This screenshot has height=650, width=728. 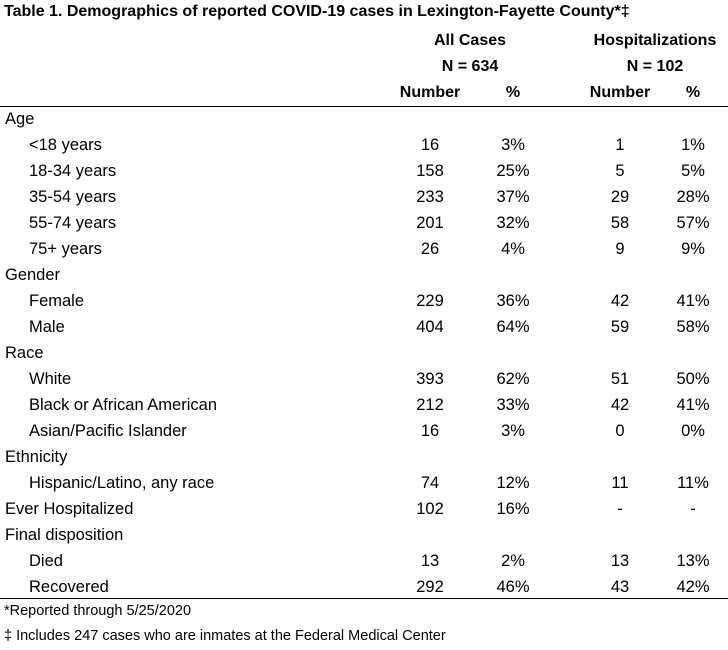 What do you see at coordinates (693, 561) in the screenshot?
I see `cell-percent: 13%` at bounding box center [693, 561].